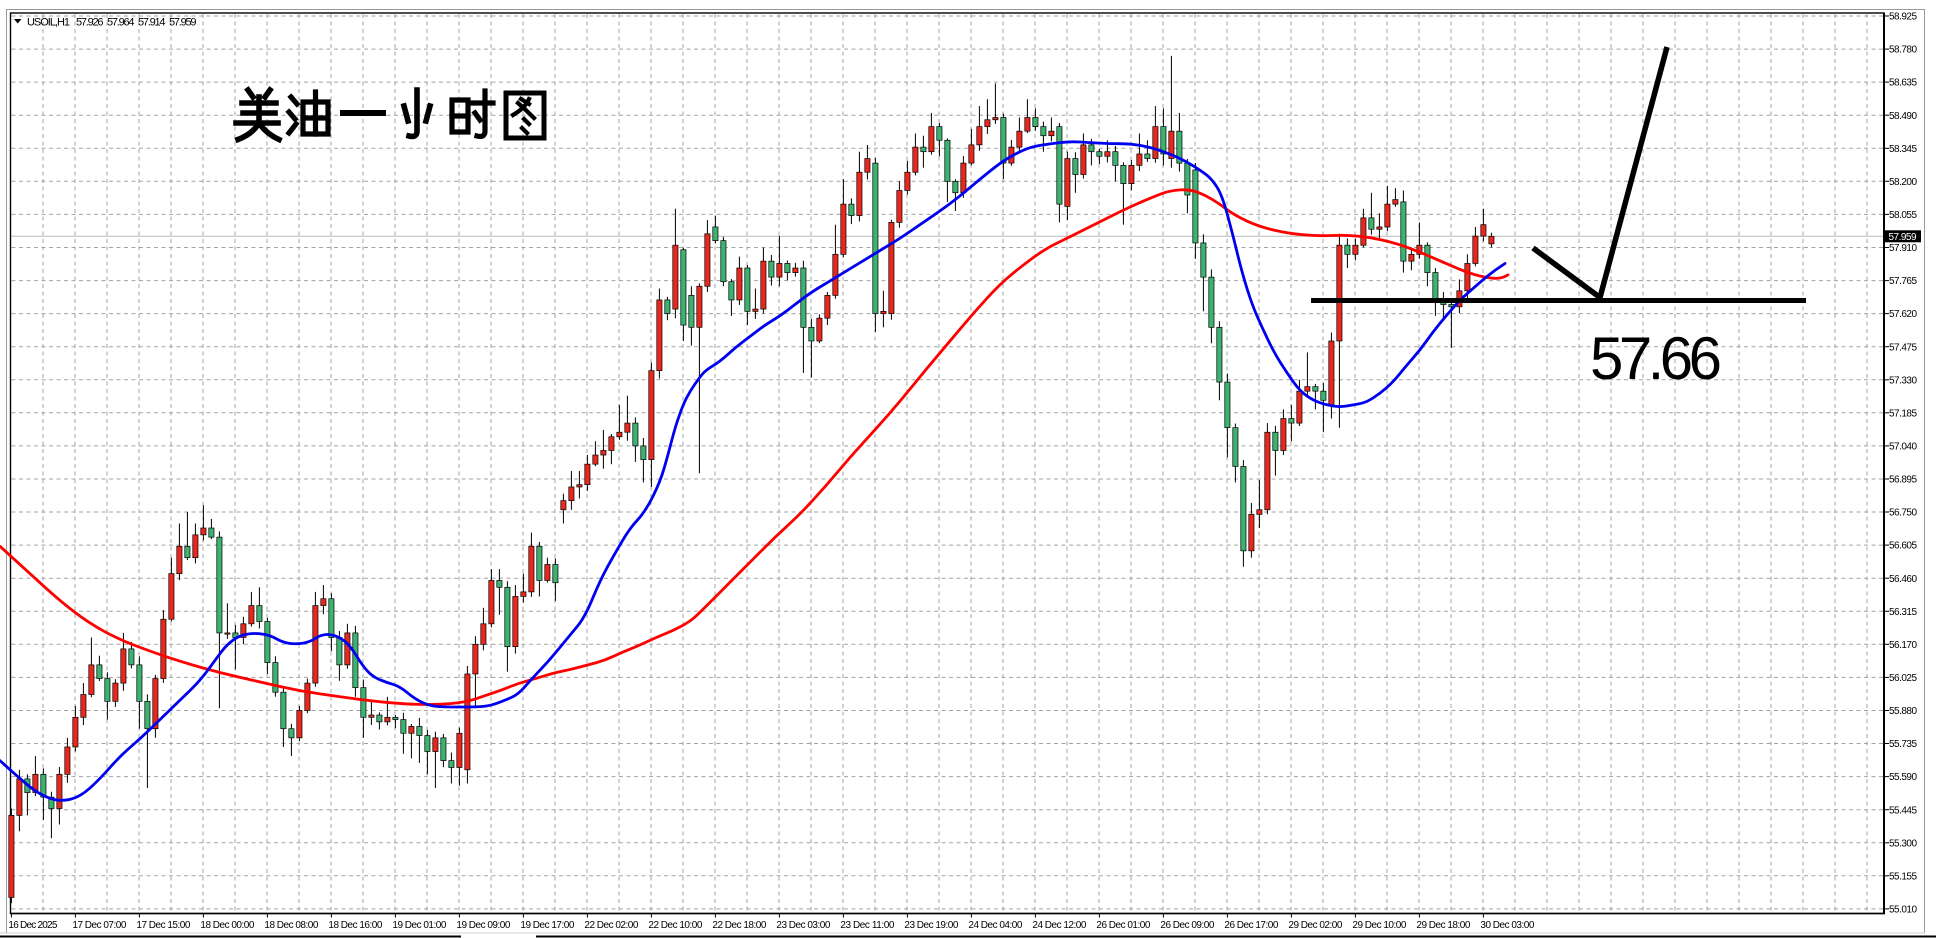 The height and width of the screenshot is (938, 1936). What do you see at coordinates (163, 925) in the screenshot?
I see `svg-text: 17 Dec 15:00` at bounding box center [163, 925].